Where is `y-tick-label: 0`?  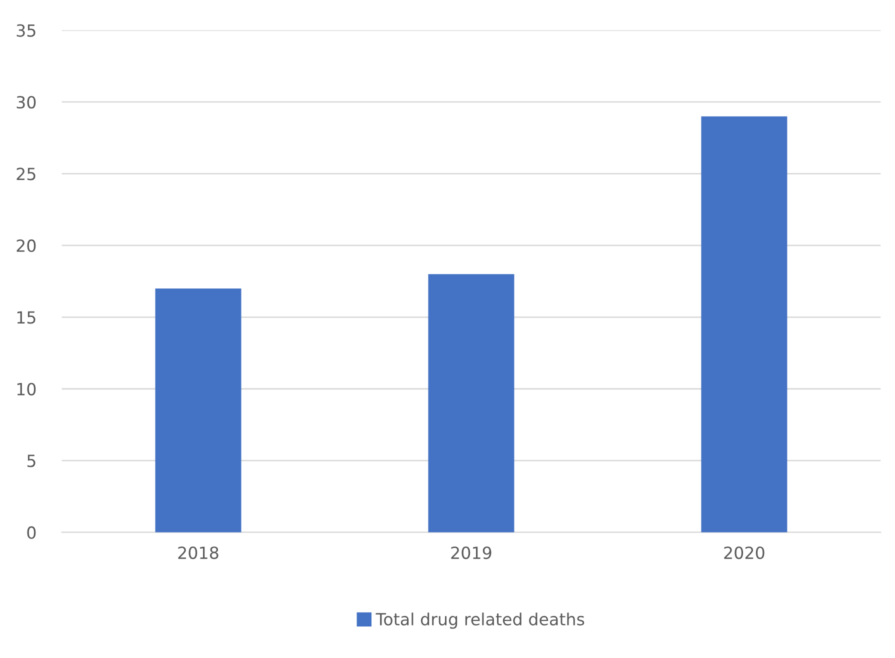 y-tick-label: 0 is located at coordinates (31, 532).